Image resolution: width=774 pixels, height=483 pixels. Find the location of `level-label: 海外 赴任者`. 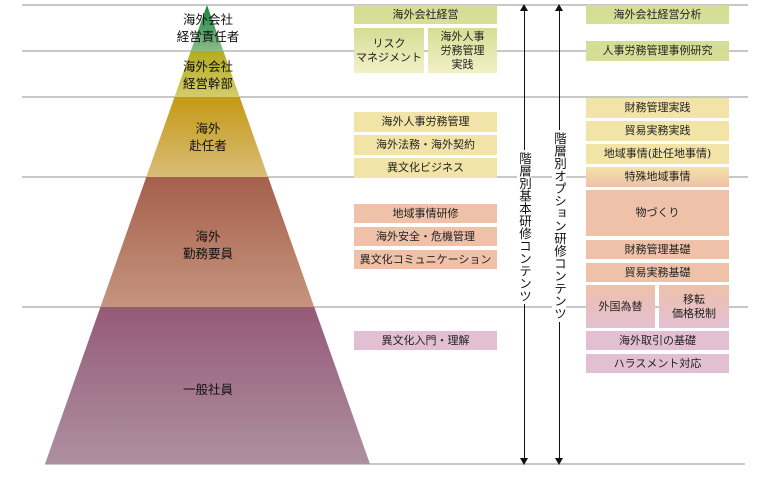

level-label: 海外 赴任者 is located at coordinates (208, 137).